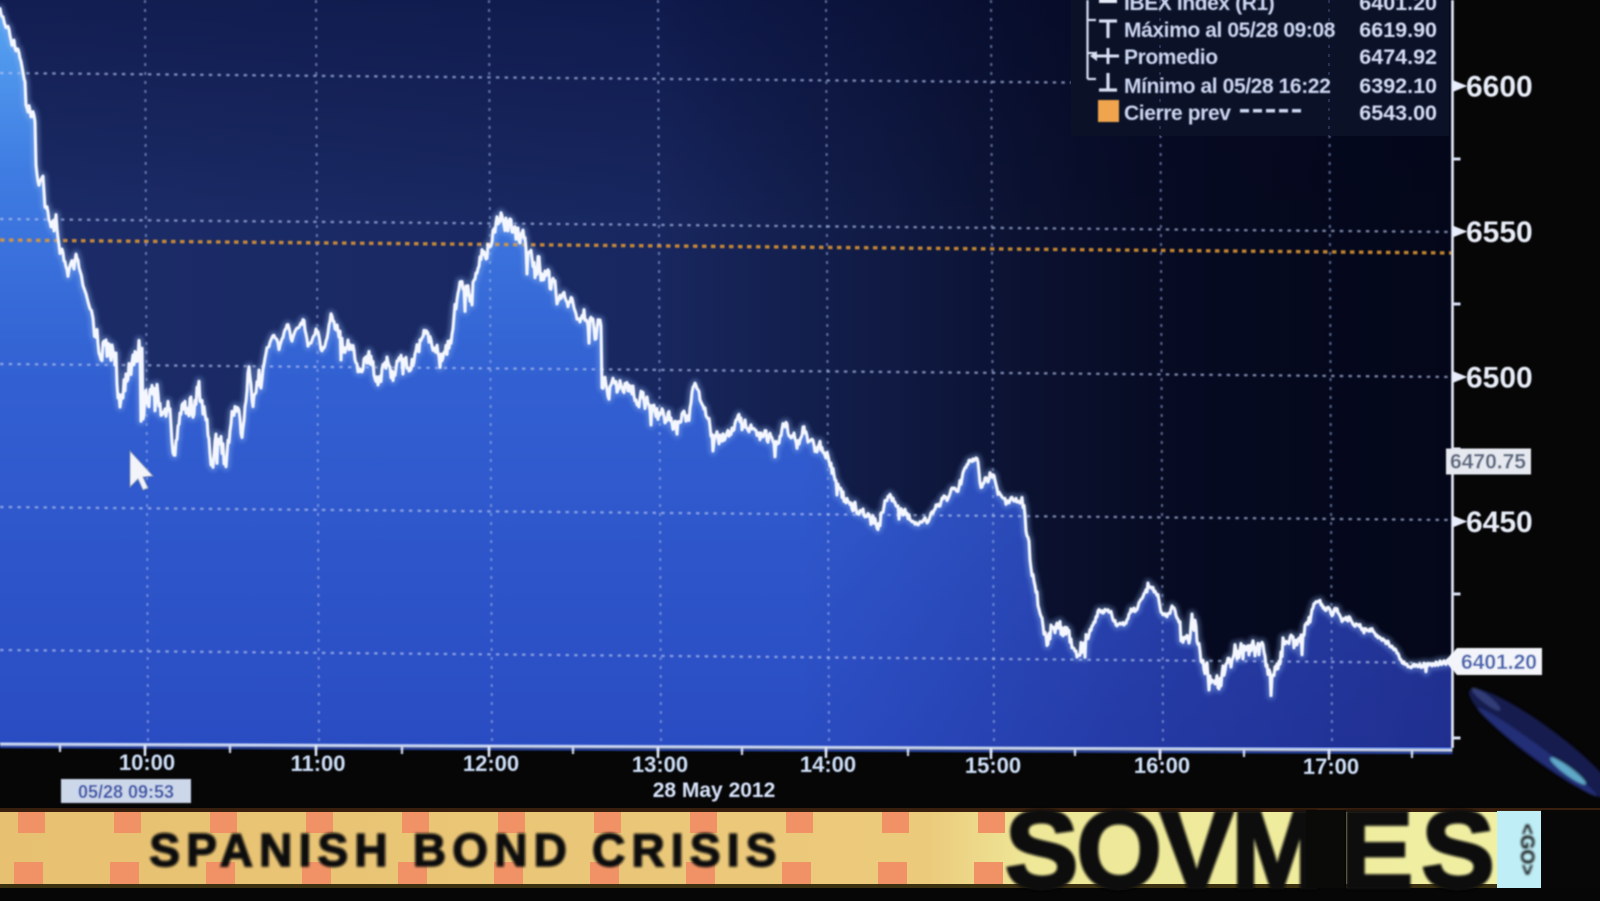  What do you see at coordinates (660, 764) in the screenshot?
I see `svg-text: 13:00` at bounding box center [660, 764].